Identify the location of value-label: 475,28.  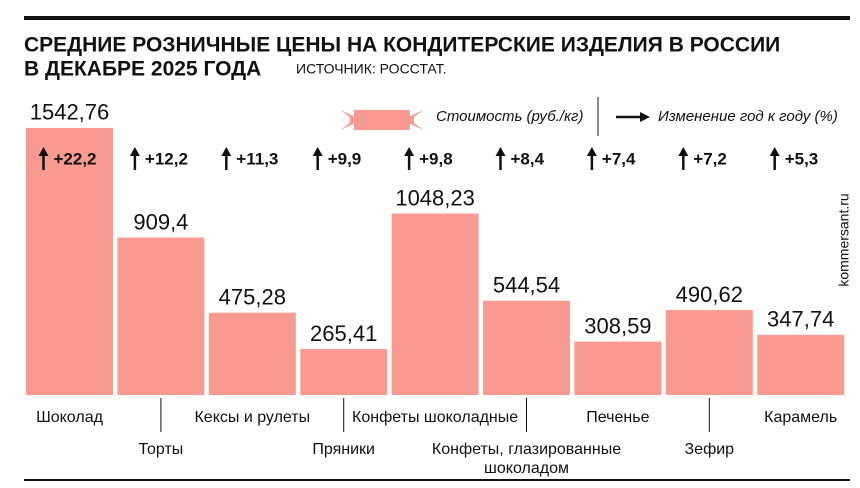
(252, 297).